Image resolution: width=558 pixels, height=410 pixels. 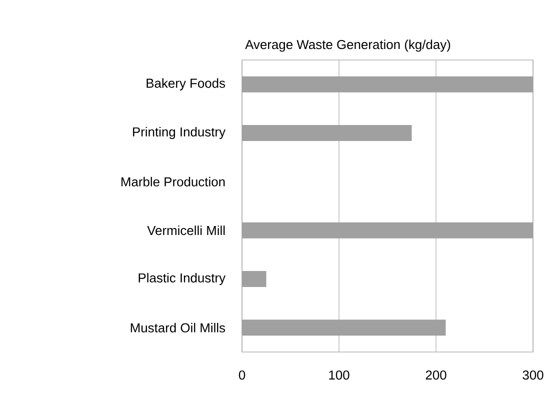 I want to click on x-tick-label: 0, so click(x=242, y=375).